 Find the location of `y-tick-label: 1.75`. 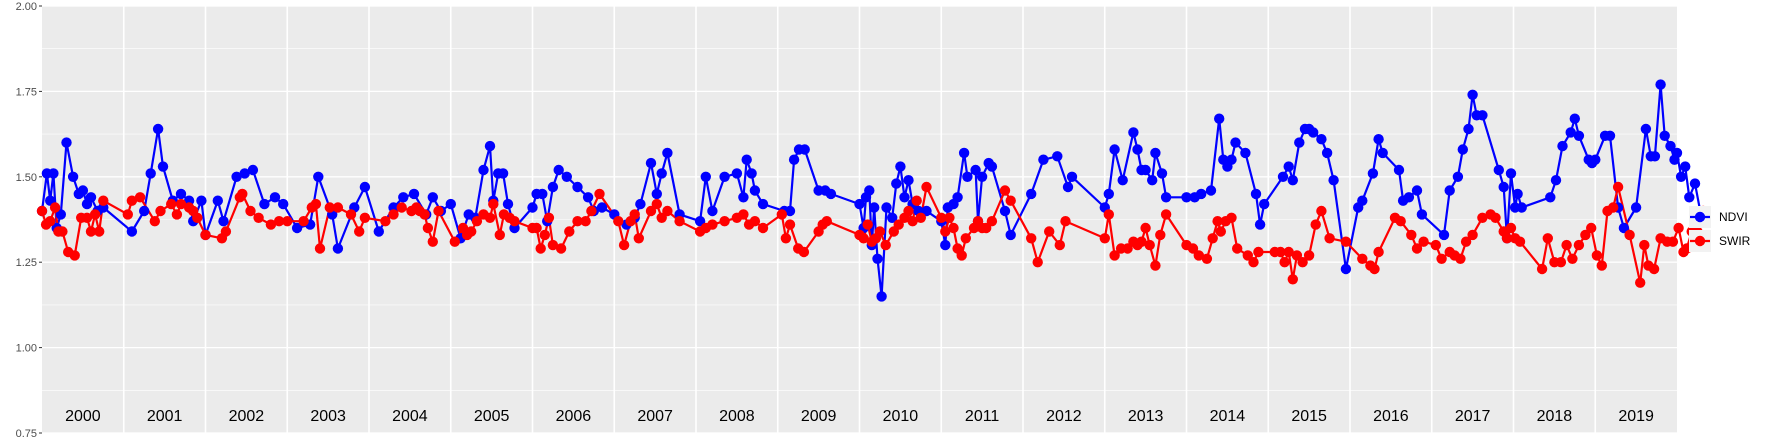

y-tick-label: 1.75 is located at coordinates (26, 92).